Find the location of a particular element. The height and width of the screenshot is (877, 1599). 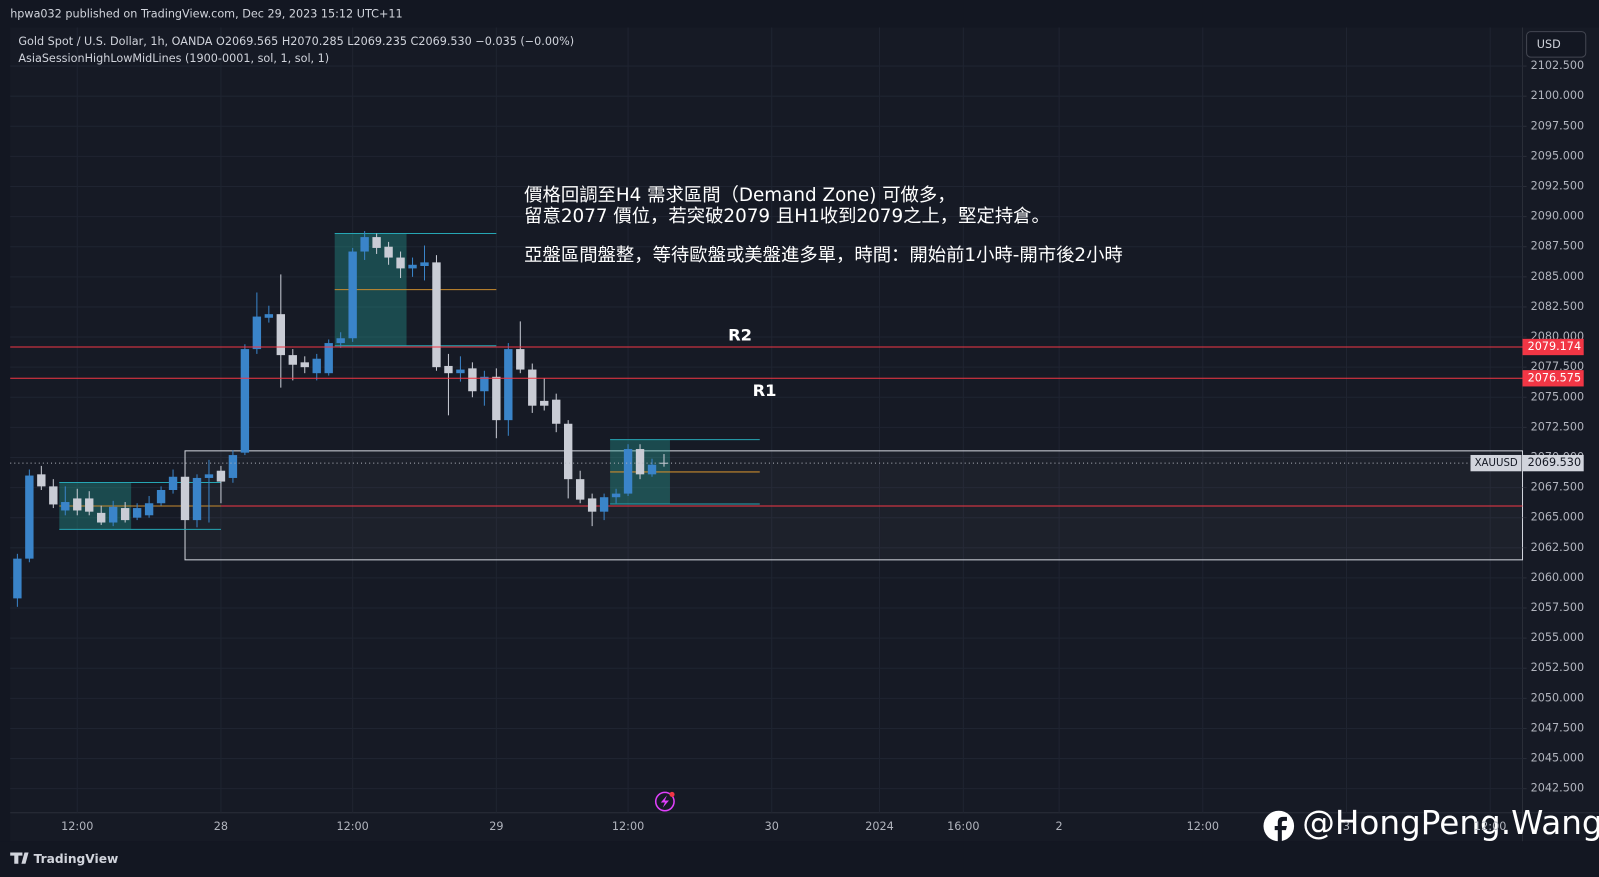

symbol-tag is located at coordinates (1496, 463).